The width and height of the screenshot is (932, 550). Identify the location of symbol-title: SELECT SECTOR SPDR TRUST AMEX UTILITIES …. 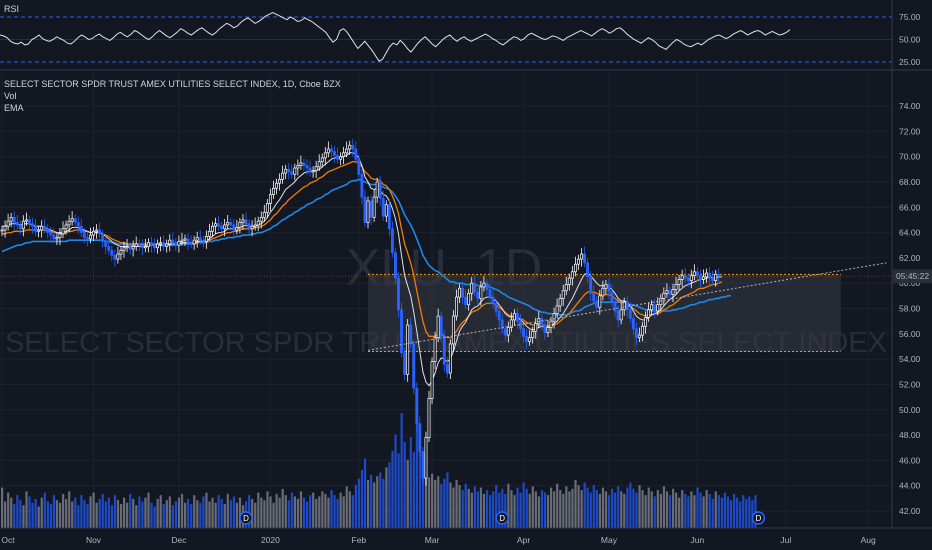
(172, 84).